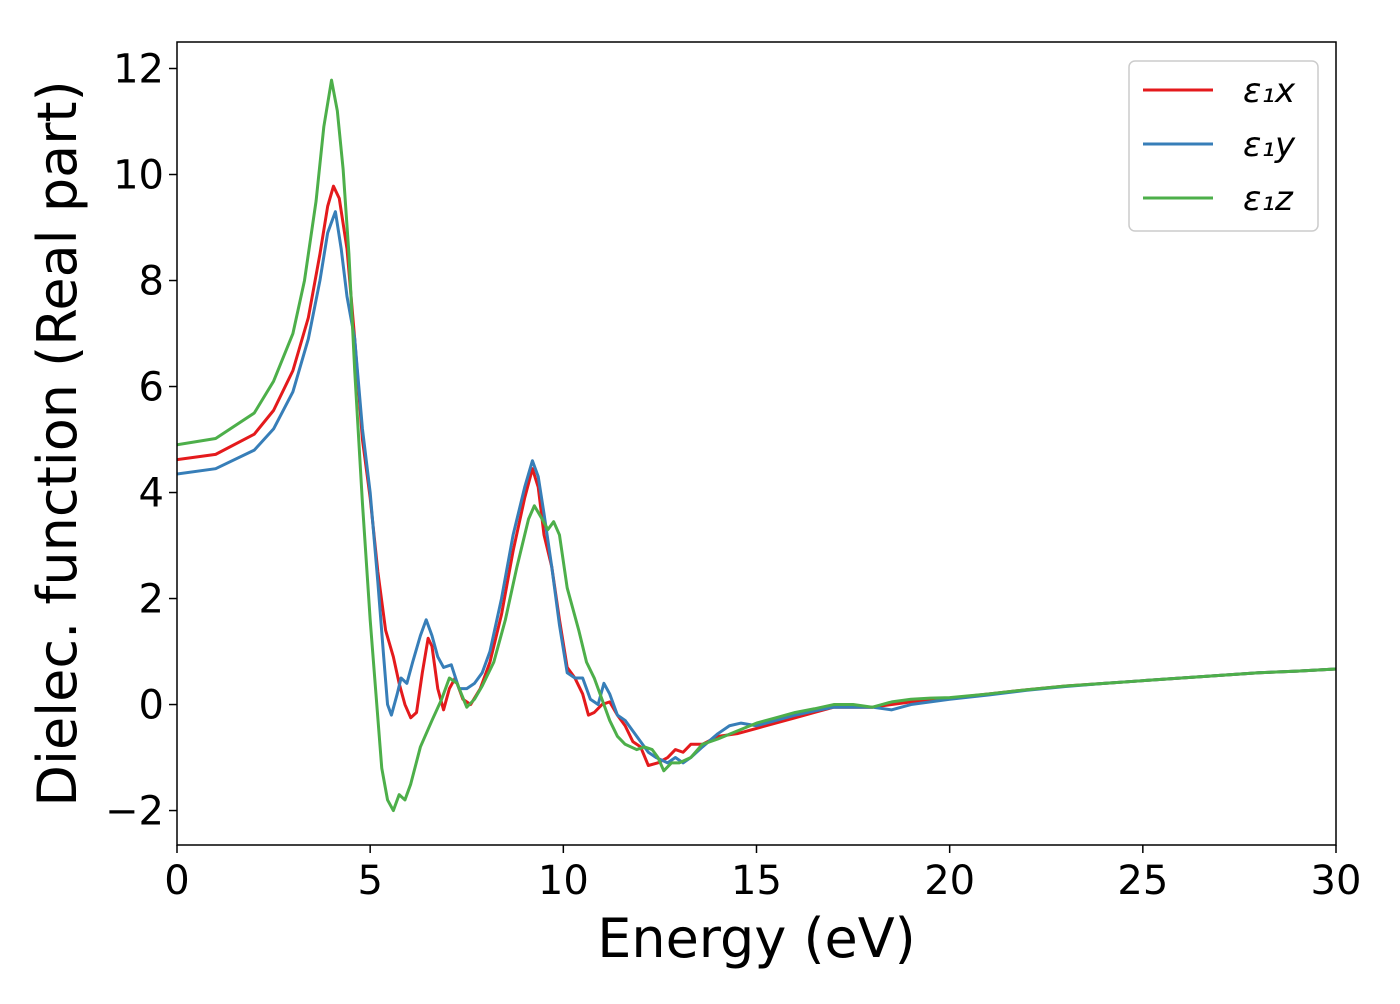 This screenshot has width=1400, height=1004. Describe the element at coordinates (756, 938) in the screenshot. I see `x-axis-title: Energy (eV)` at that location.